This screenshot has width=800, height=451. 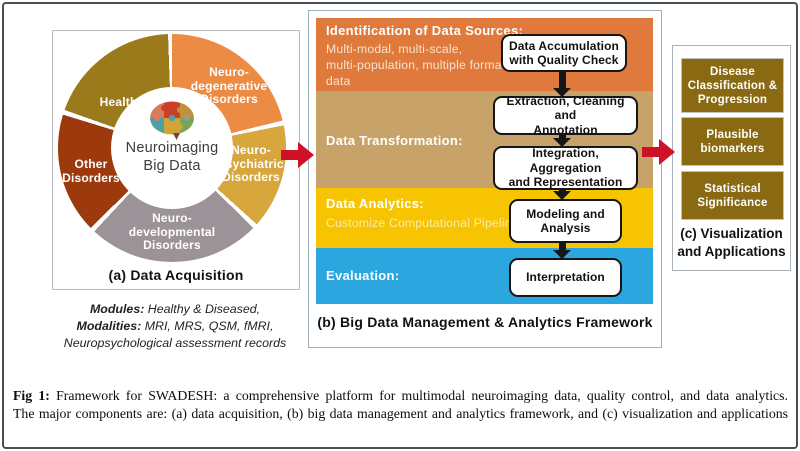 I want to click on process-box-modeling: Modeling and Analysis, so click(x=565, y=221).